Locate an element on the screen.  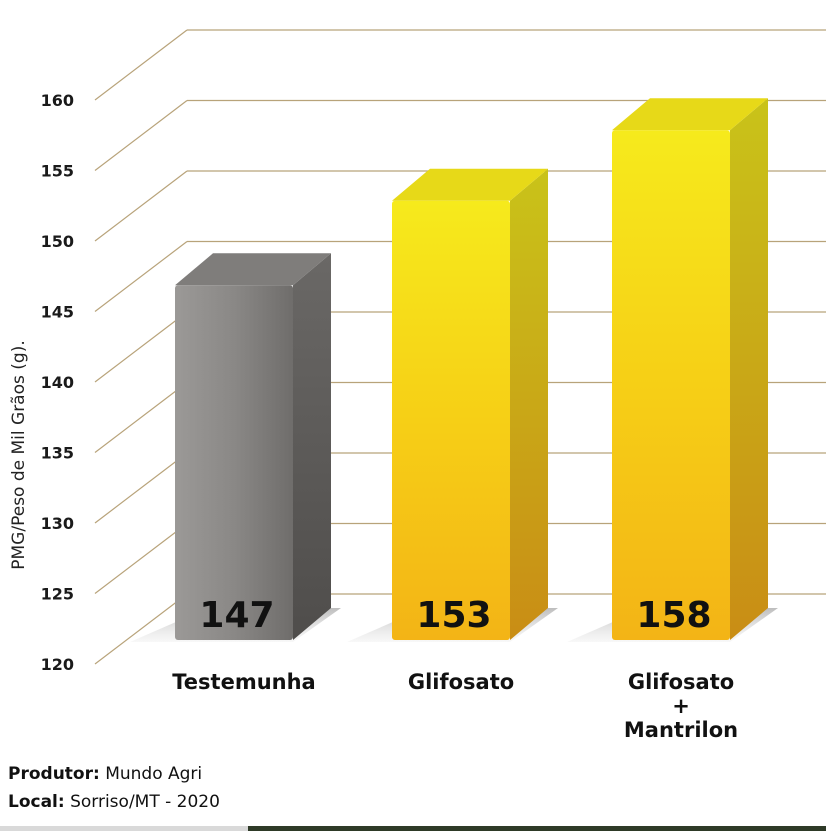
data-label: 147 is located at coordinates (236, 615).